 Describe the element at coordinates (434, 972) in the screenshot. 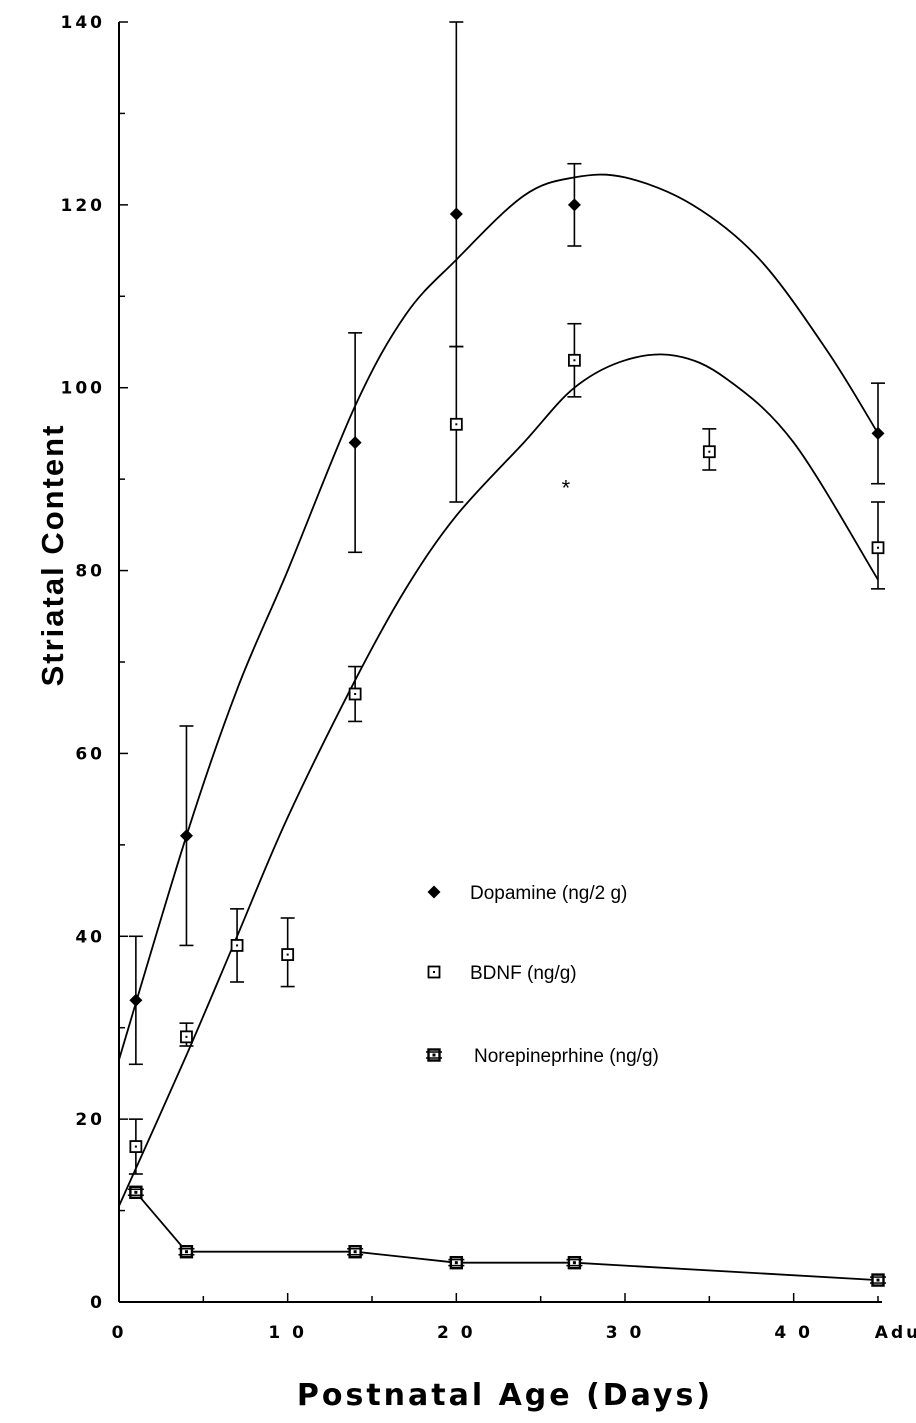

I see `legend-bdnf-marker` at that location.